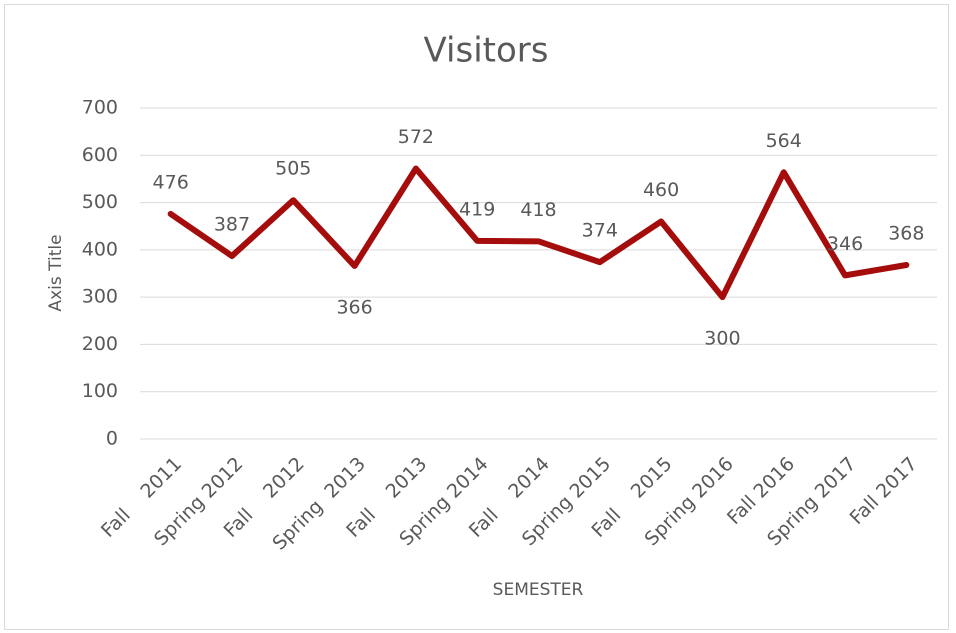  Describe the element at coordinates (906, 233) in the screenshot. I see `data-label: 368` at that location.